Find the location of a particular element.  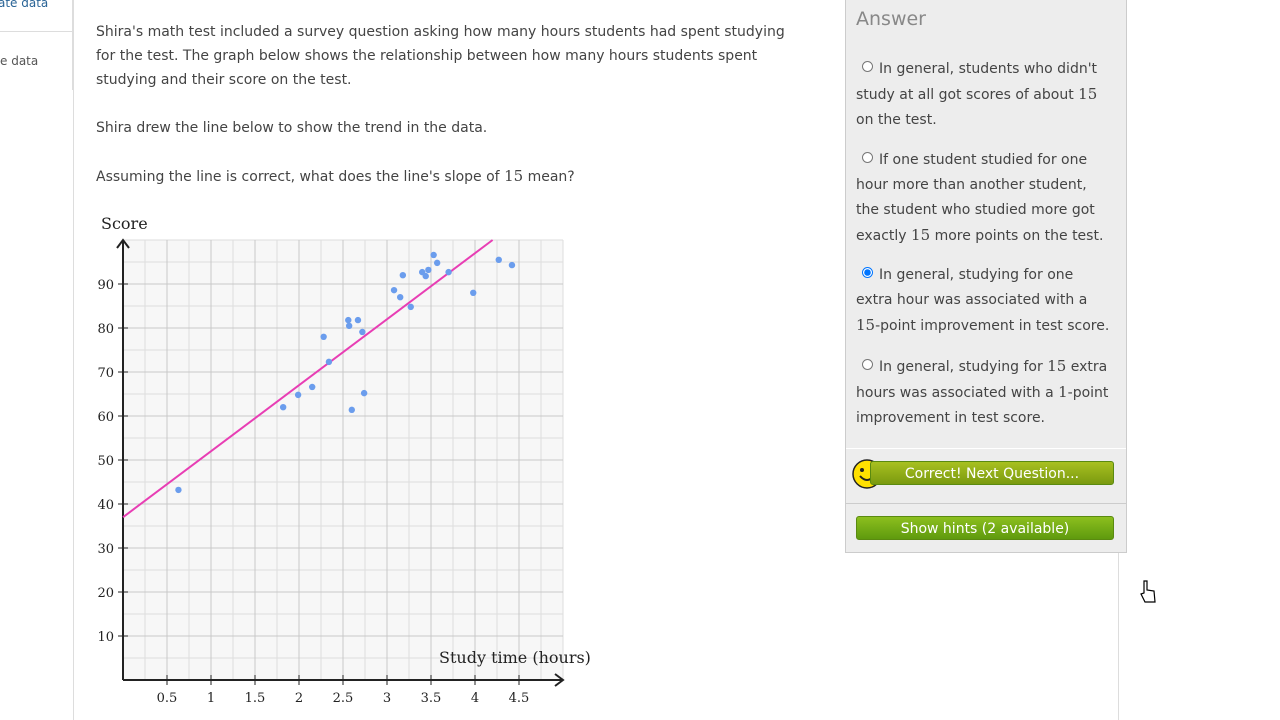

x-tick-label: 3 is located at coordinates (387, 698).